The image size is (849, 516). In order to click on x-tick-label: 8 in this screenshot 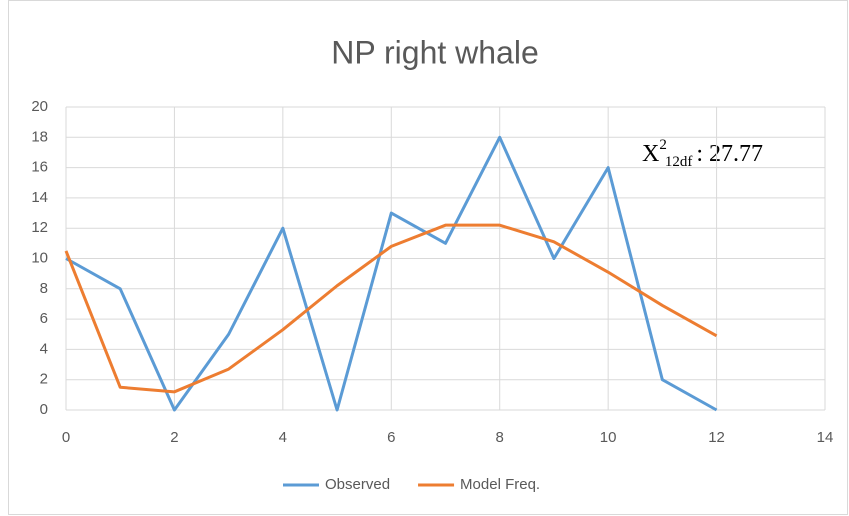, I will do `click(500, 437)`.